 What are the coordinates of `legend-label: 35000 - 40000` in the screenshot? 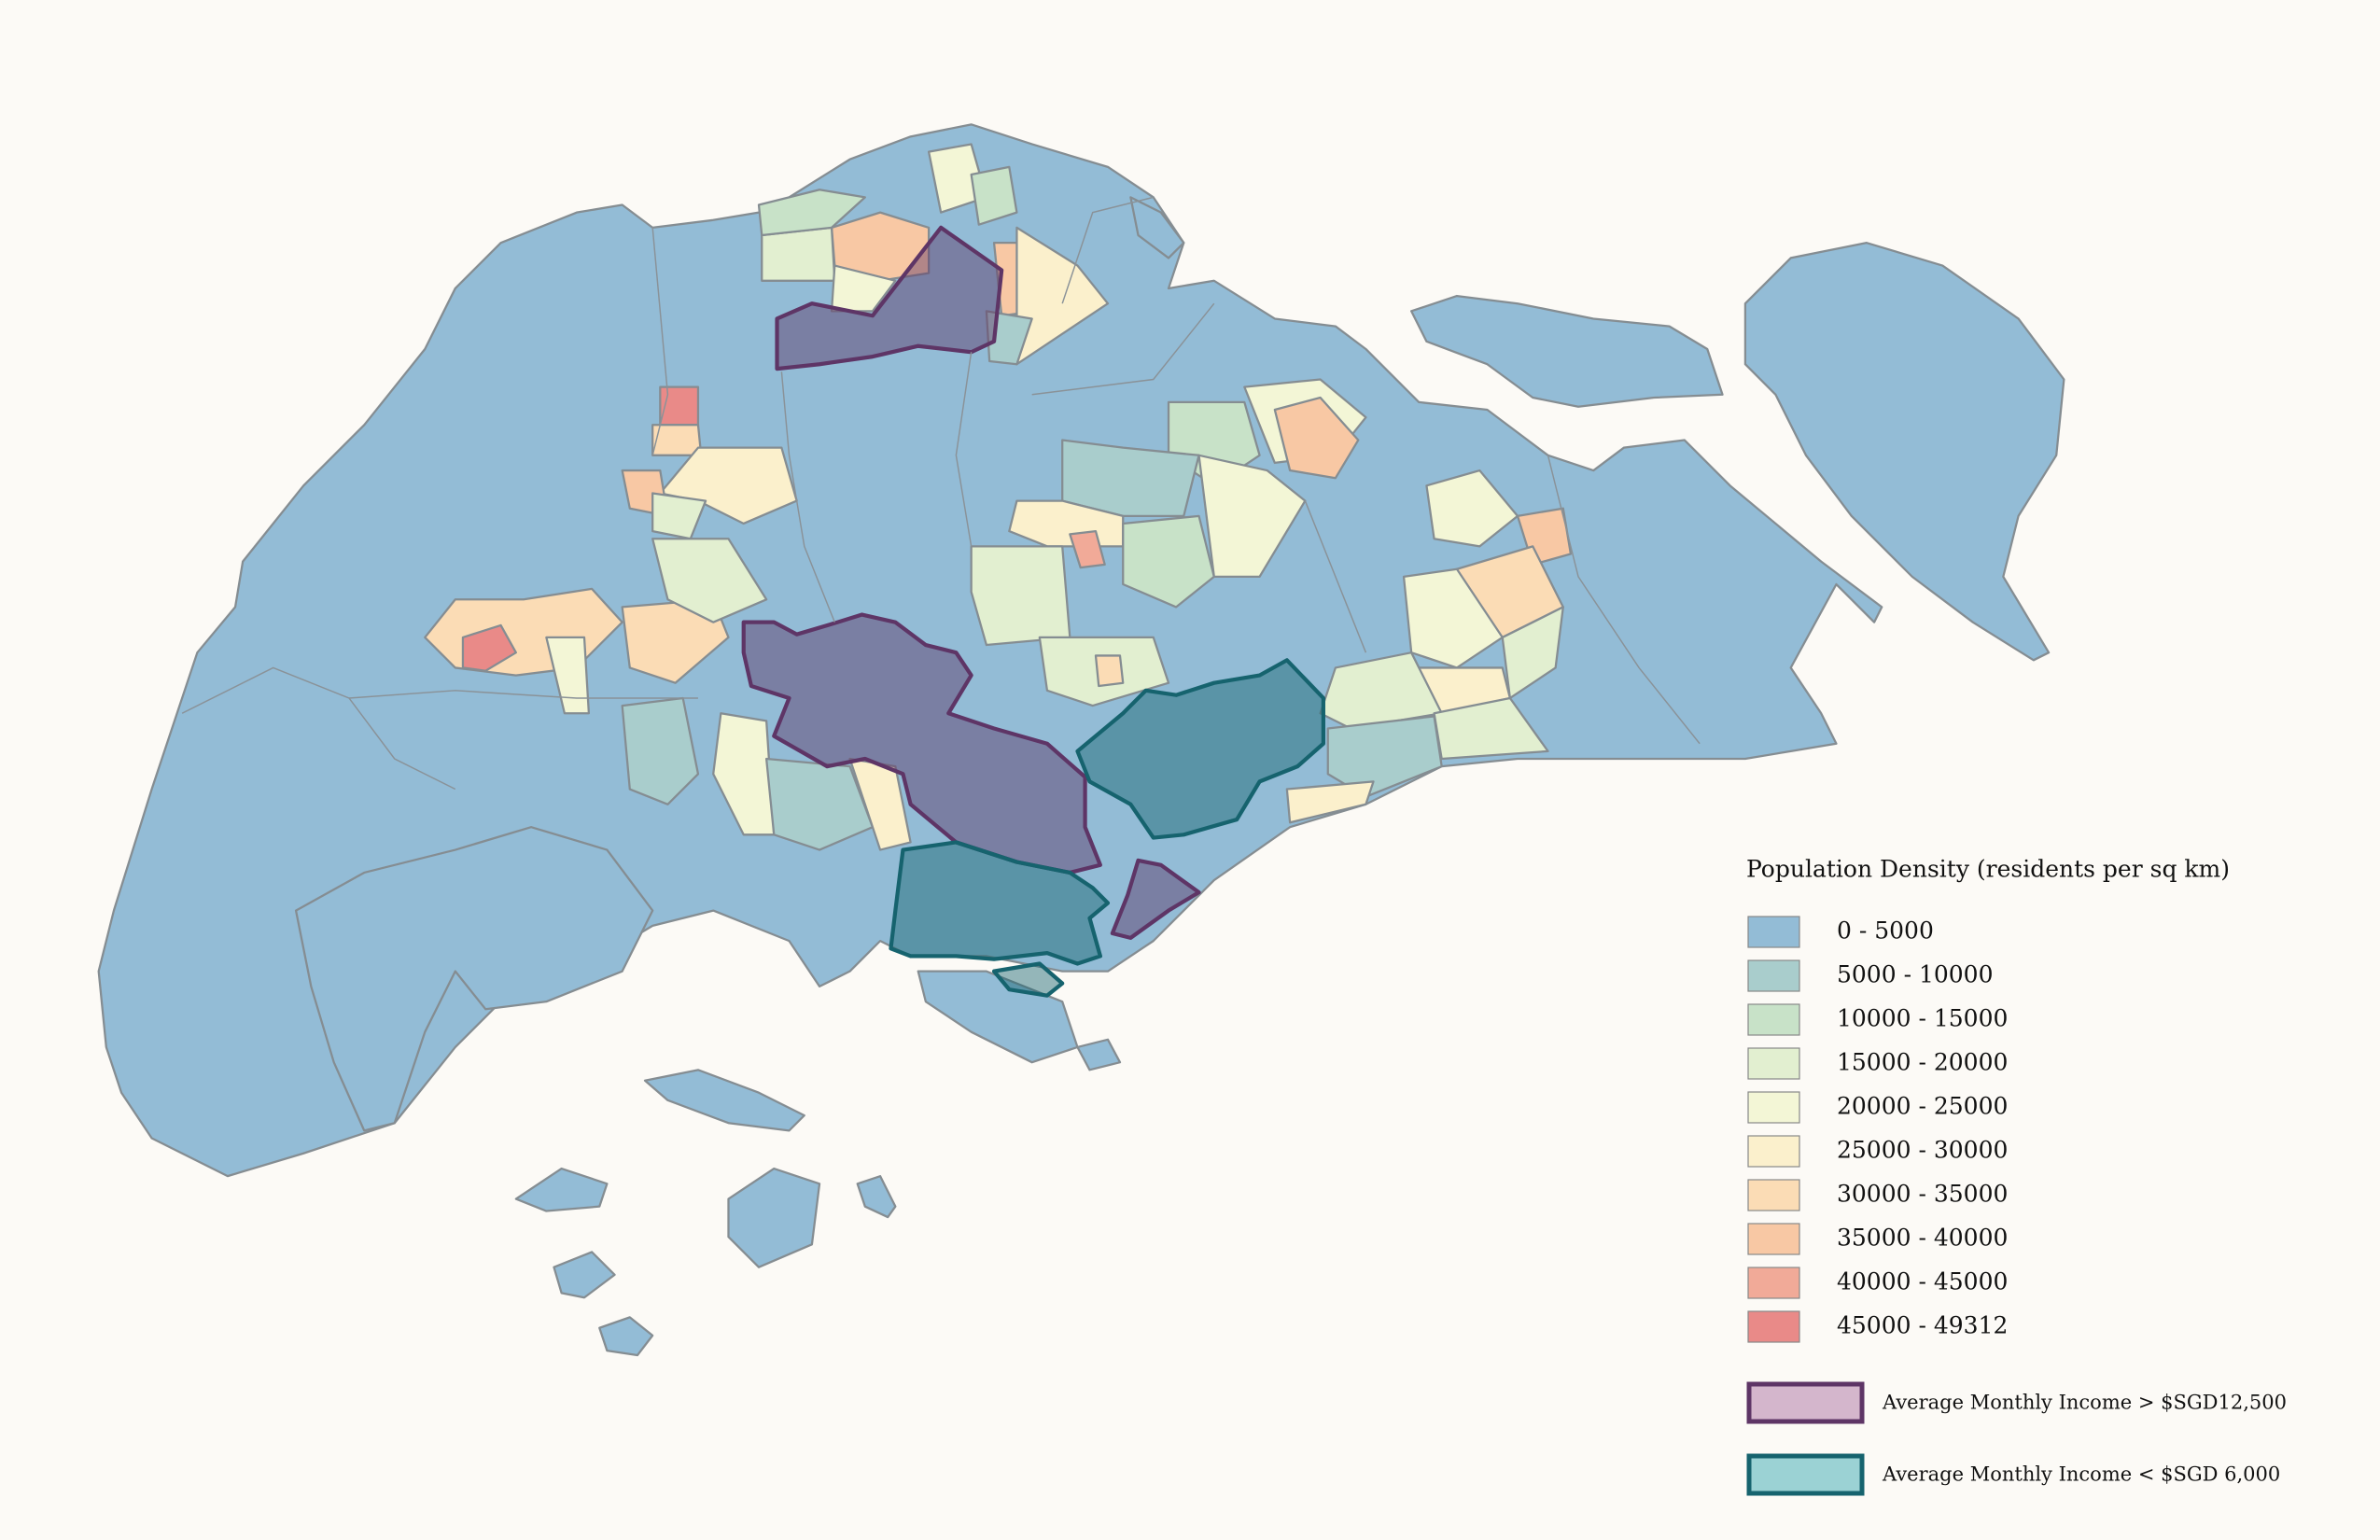 It's located at (1922, 1238).